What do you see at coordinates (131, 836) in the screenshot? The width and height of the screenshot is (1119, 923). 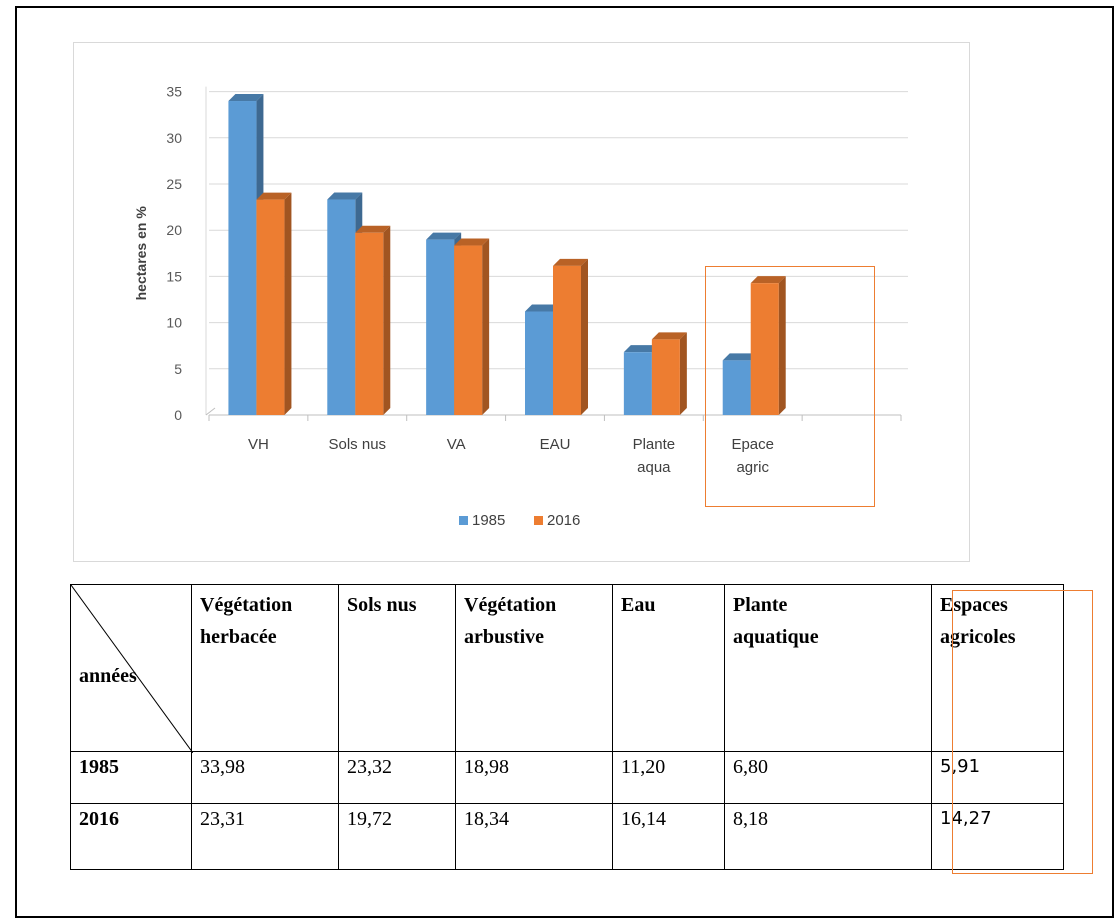 I see `row-year: 2016` at bounding box center [131, 836].